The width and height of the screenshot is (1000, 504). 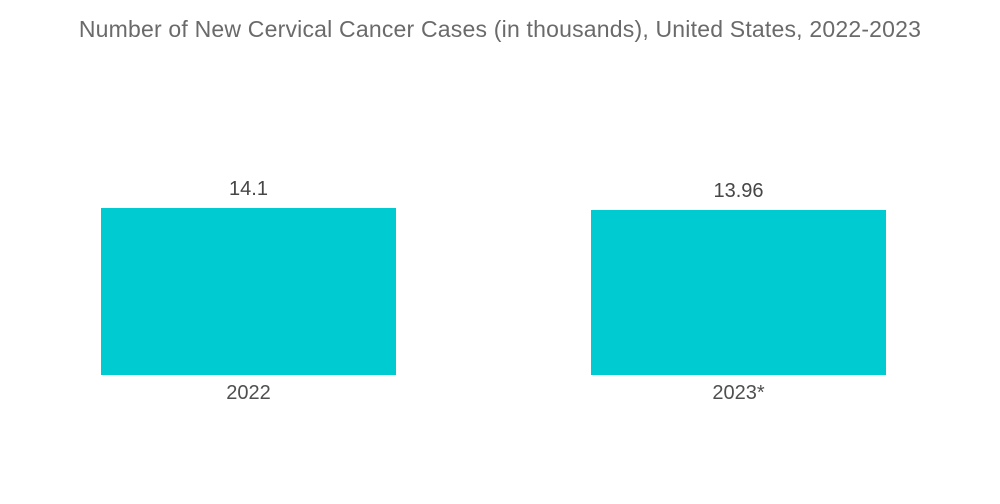 What do you see at coordinates (248, 189) in the screenshot?
I see `value-label-2022: 14.1` at bounding box center [248, 189].